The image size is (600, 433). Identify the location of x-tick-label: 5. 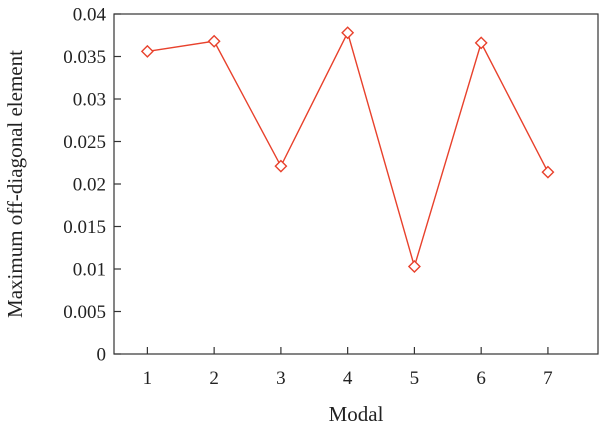
(415, 378).